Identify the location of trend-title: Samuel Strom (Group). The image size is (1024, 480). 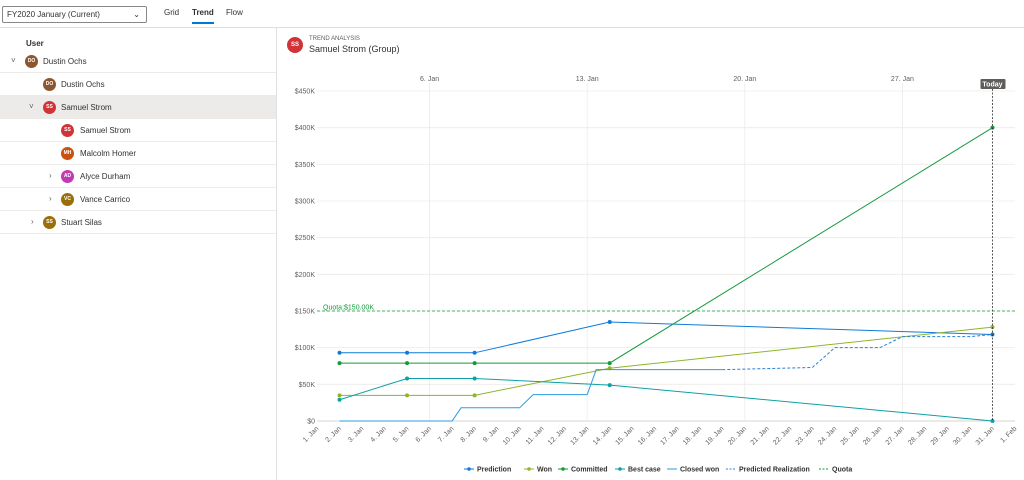
(354, 49).